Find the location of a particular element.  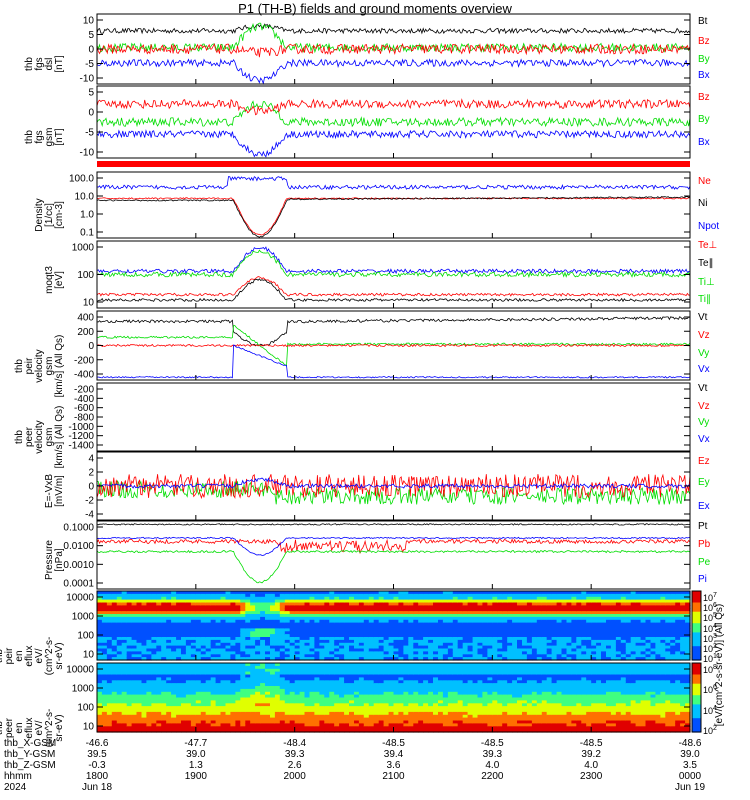

ephemeris-value: -48.6 is located at coordinates (690, 743).